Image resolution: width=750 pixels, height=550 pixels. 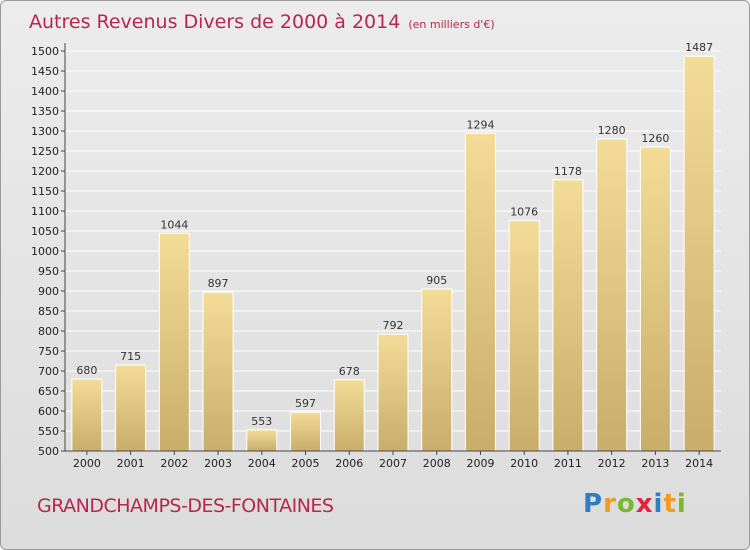 What do you see at coordinates (655, 138) in the screenshot?
I see `data-label-2013: 1260` at bounding box center [655, 138].